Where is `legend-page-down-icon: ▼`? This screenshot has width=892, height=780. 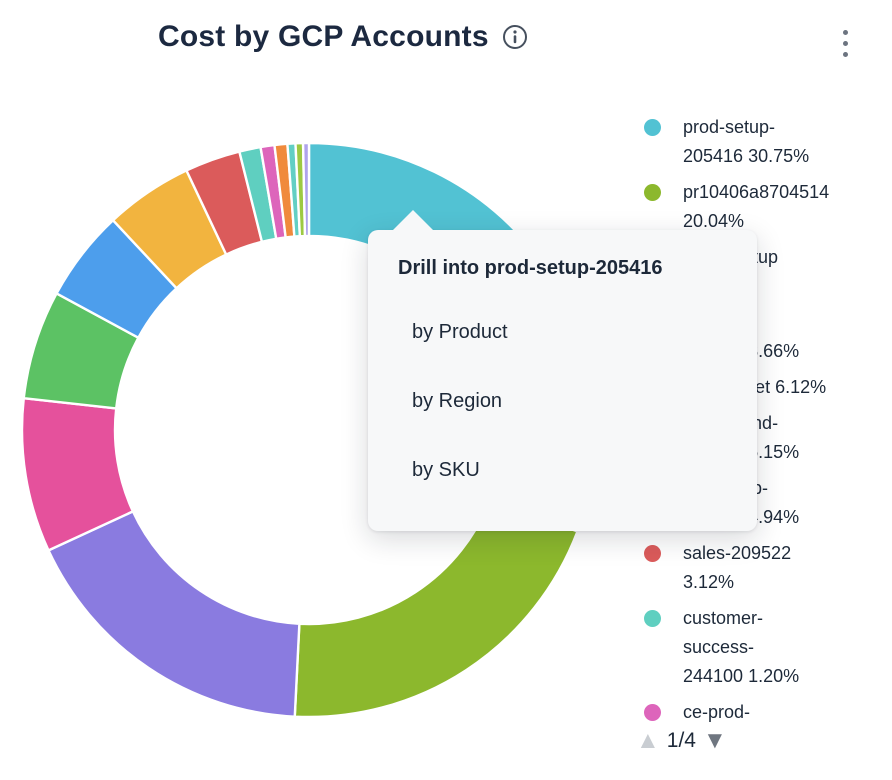
legend-page-down-icon: ▼ is located at coordinates (714, 740).